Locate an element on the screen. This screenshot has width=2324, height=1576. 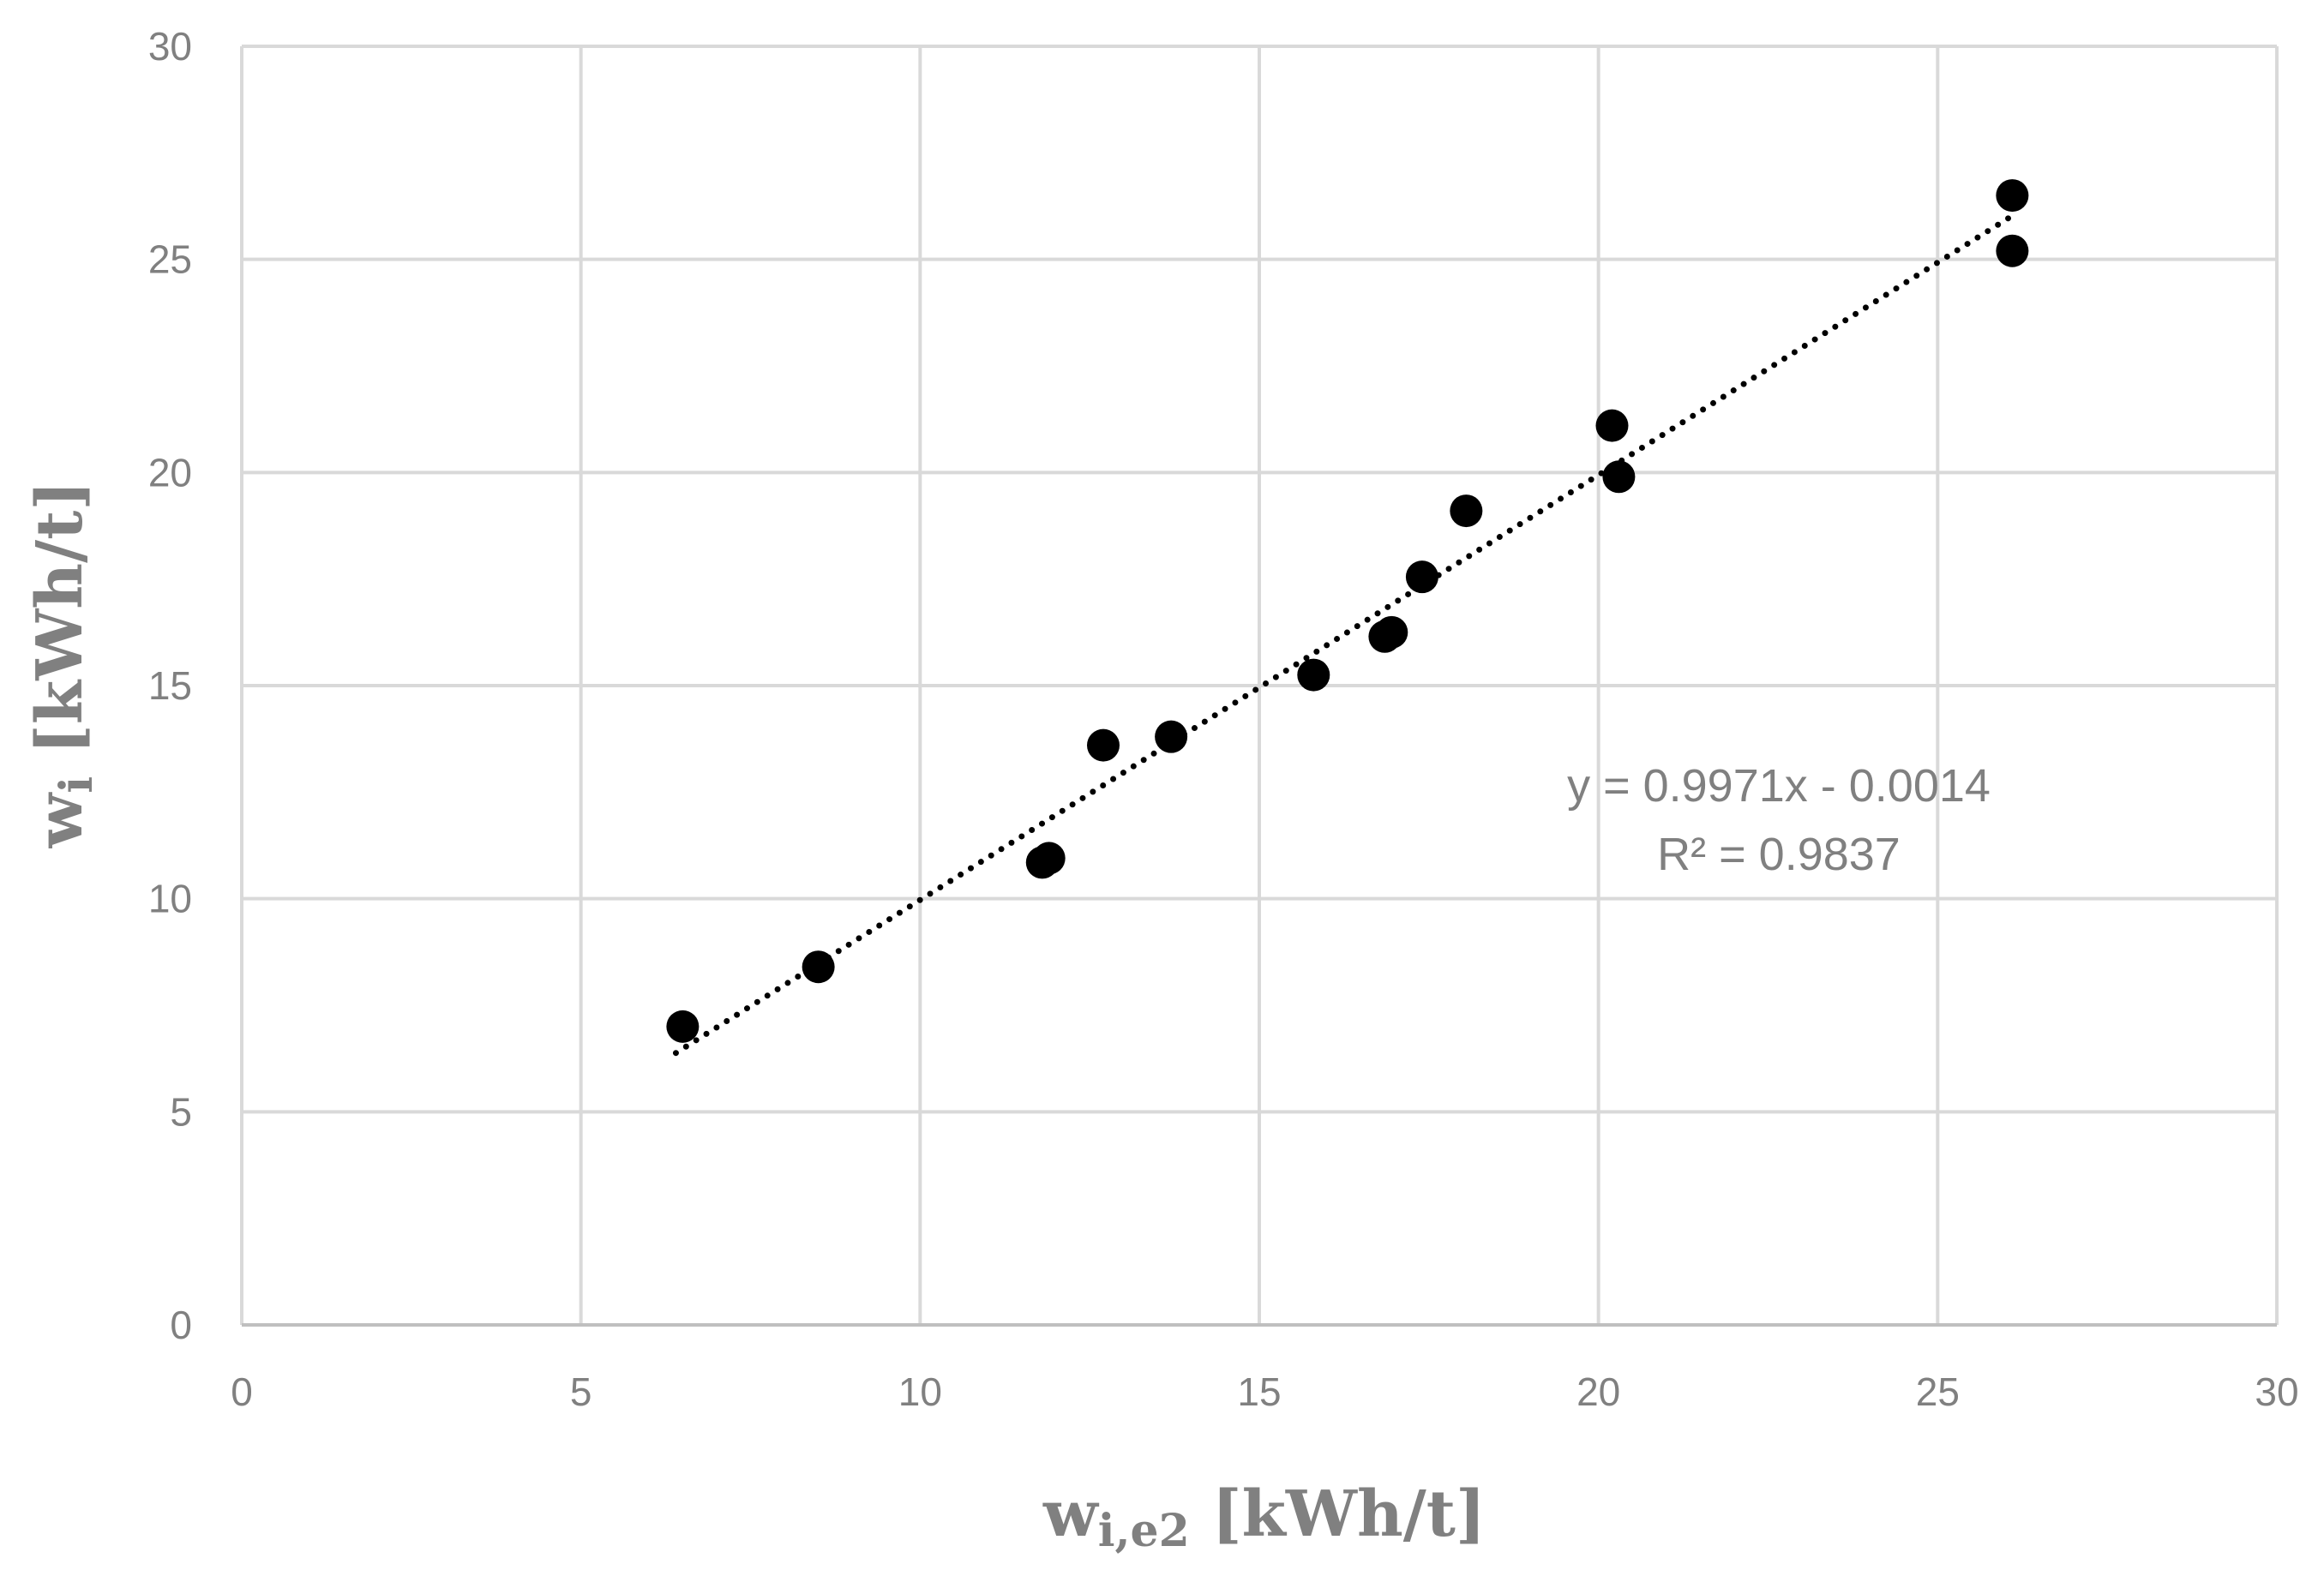
y-tick-label: 15 is located at coordinates (170, 685).